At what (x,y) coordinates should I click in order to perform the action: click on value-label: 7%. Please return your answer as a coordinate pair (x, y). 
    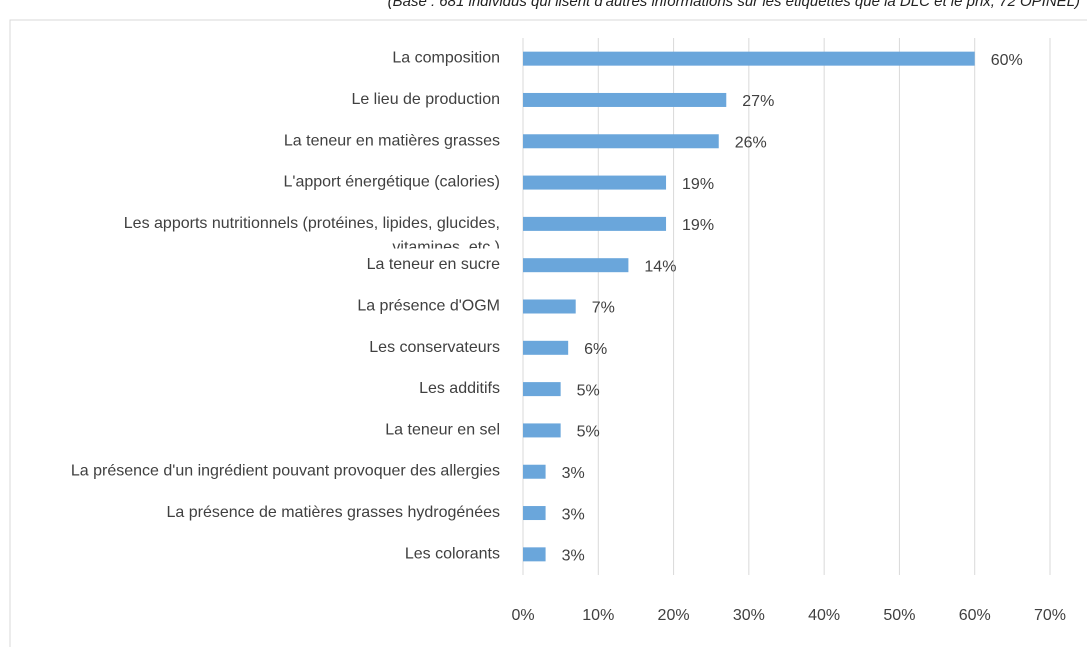
    Looking at the image, I should click on (603, 308).